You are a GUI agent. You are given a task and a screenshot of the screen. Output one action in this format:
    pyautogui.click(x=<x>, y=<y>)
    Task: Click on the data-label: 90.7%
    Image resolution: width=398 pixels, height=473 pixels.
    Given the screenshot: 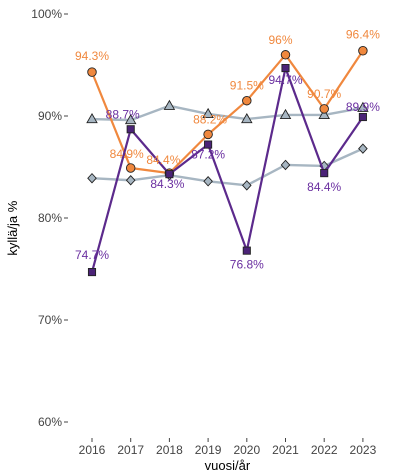 What is the action you would take?
    pyautogui.click(x=324, y=94)
    